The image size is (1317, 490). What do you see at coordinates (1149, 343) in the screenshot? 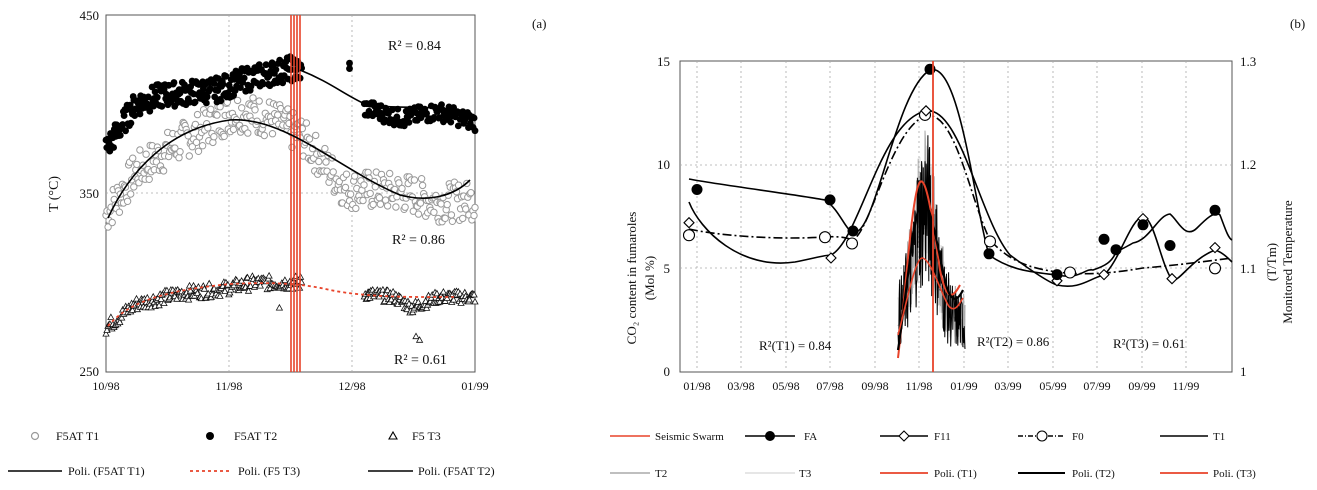
I see `panel-b-r2-t3: R²(T3) = 0.61` at bounding box center [1149, 343].